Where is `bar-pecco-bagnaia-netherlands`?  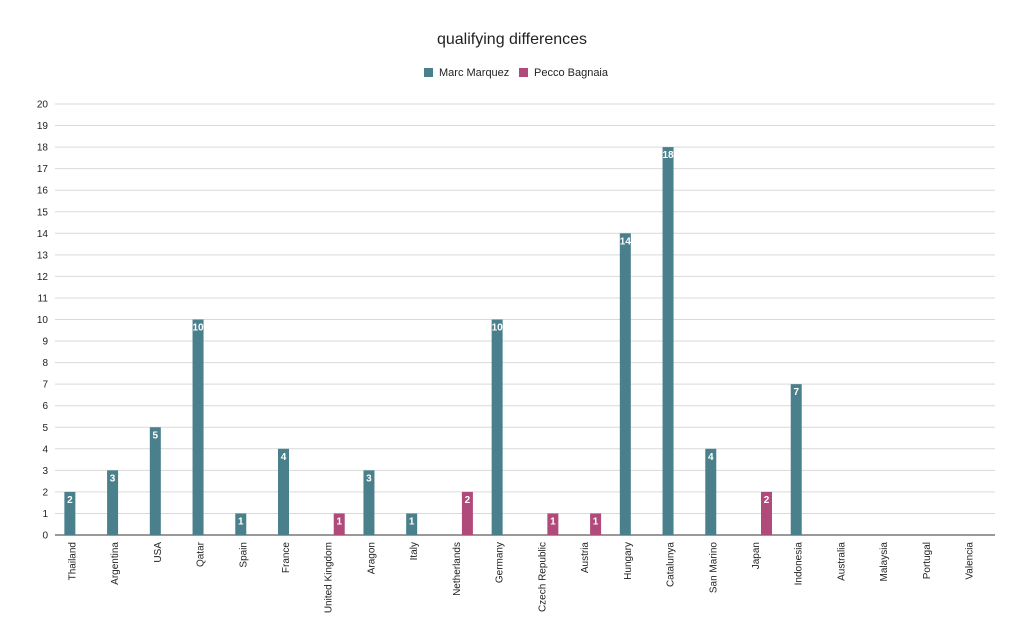
bar-pecco-bagnaia-netherlands is located at coordinates (467, 513).